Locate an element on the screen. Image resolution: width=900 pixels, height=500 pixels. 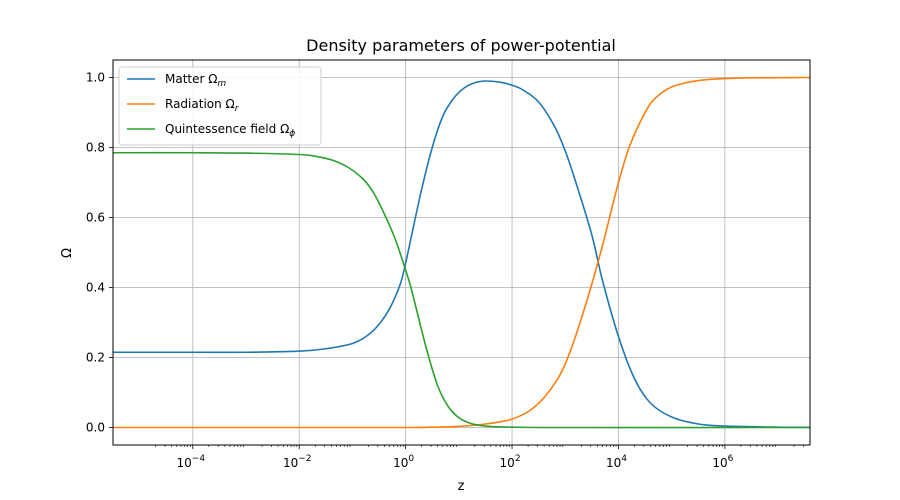
y-axis-label: Ω is located at coordinates (67, 253).